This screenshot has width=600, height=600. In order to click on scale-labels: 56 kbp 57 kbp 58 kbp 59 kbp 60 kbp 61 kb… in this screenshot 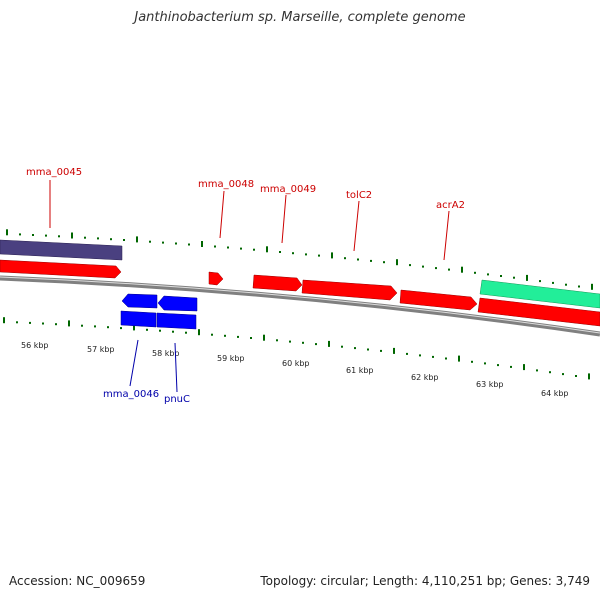, I will do `click(295, 369)`.